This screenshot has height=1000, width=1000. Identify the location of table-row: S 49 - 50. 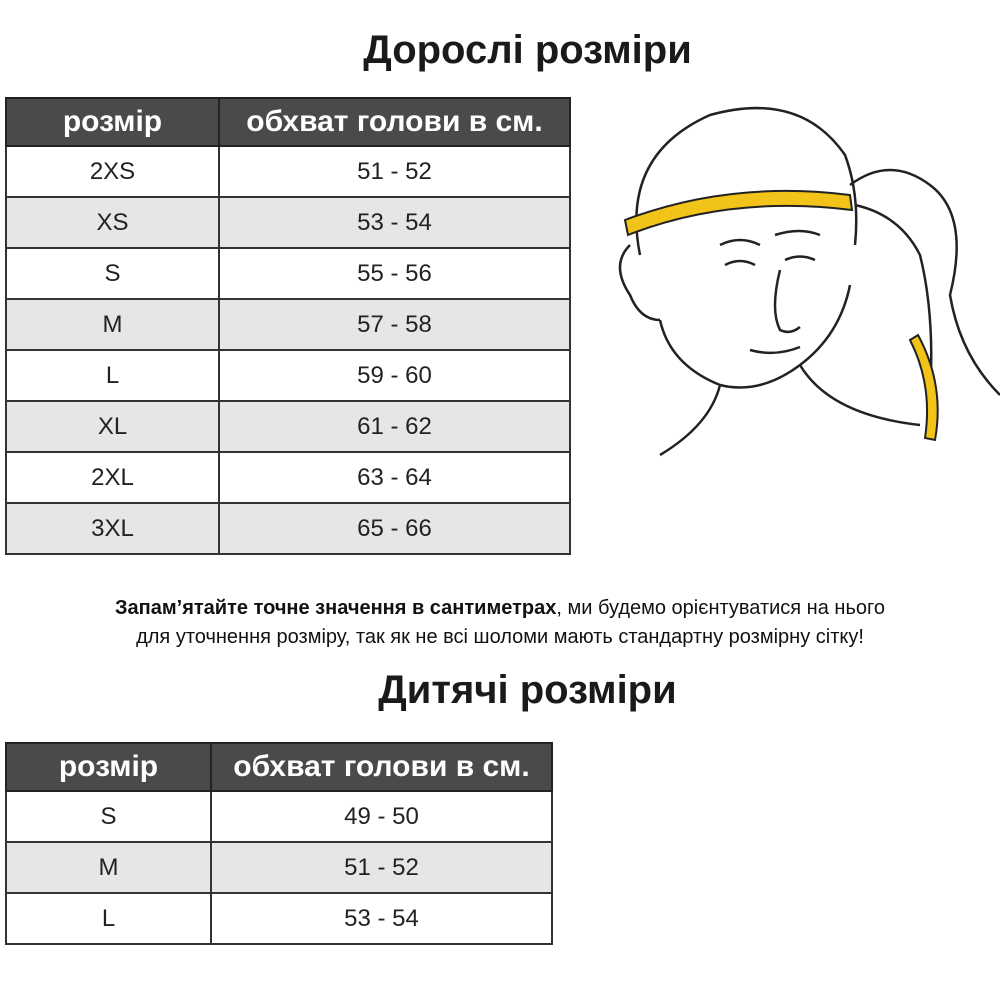
(279, 816).